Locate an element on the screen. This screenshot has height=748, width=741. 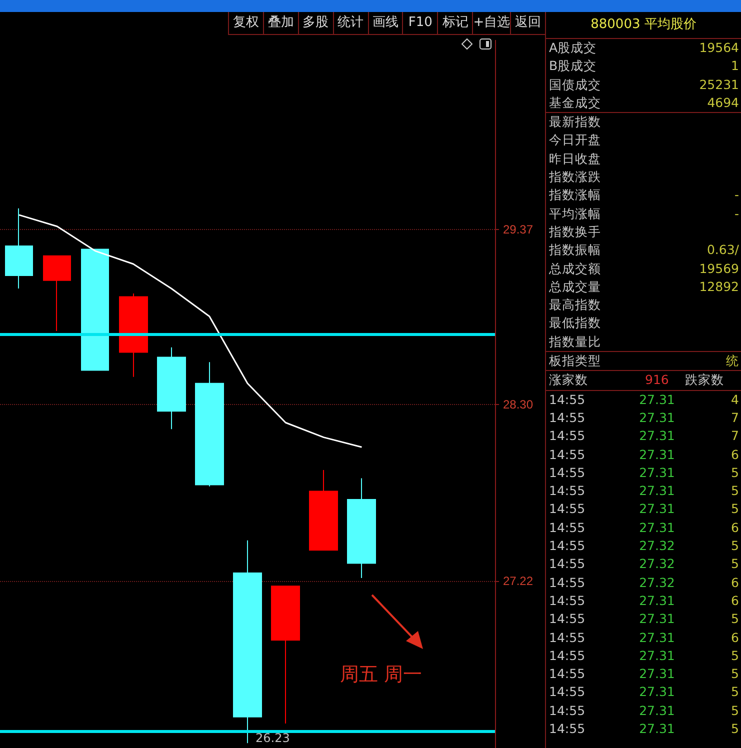
text: 叠加 is located at coordinates (280, 23).